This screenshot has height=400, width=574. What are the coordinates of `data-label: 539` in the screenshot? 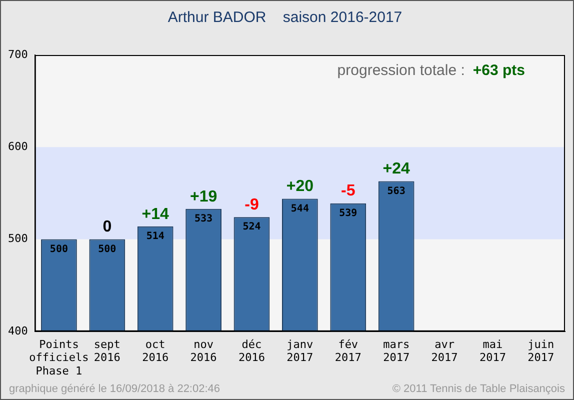 It's located at (348, 213).